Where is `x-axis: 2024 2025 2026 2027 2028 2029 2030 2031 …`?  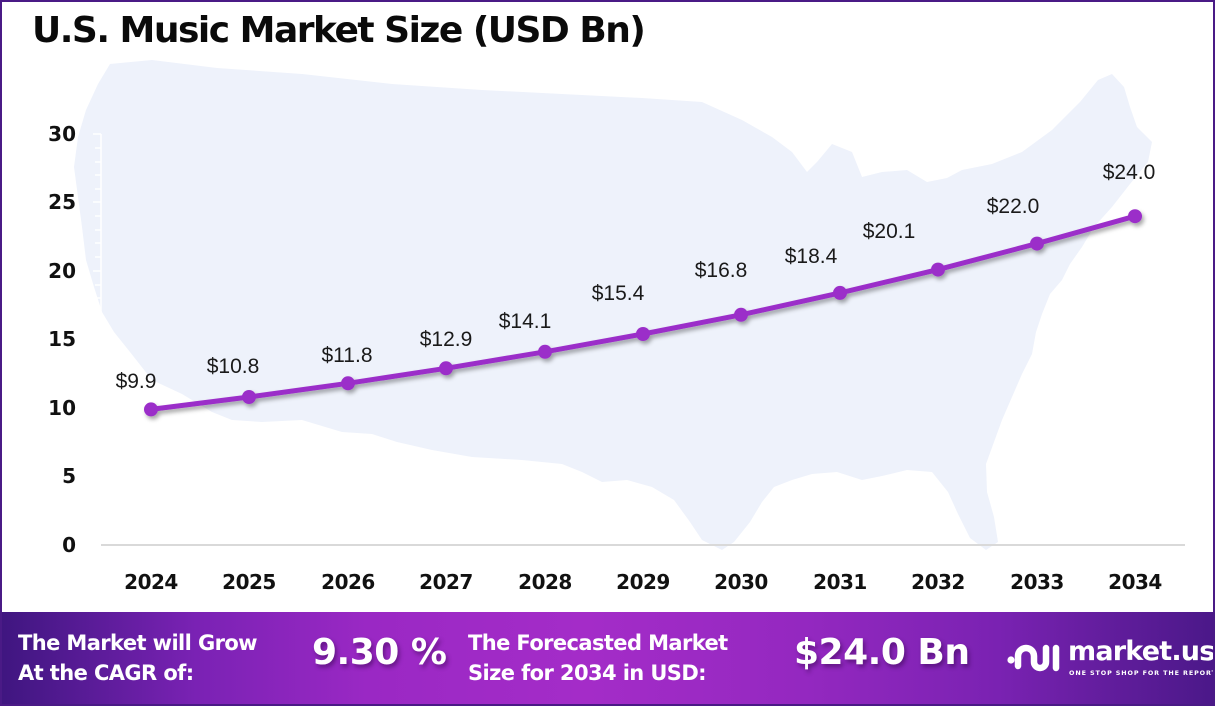 x-axis: 2024 2025 2026 2027 2028 2029 2030 2031 … is located at coordinates (643, 582).